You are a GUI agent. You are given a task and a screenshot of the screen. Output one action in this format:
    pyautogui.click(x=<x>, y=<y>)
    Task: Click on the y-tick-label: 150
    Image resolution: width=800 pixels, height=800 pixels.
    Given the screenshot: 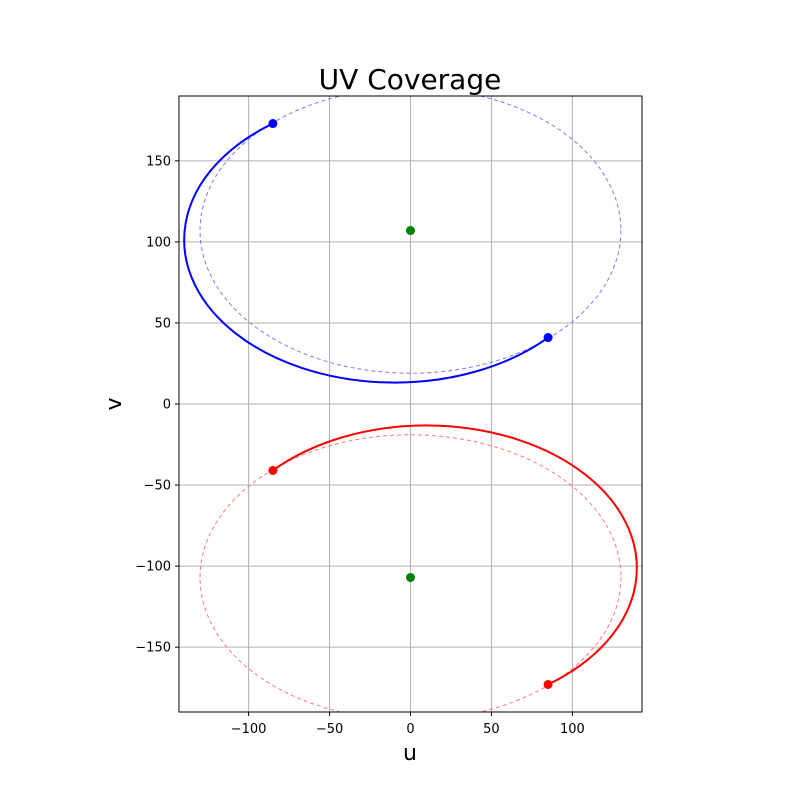 What is the action you would take?
    pyautogui.click(x=158, y=161)
    